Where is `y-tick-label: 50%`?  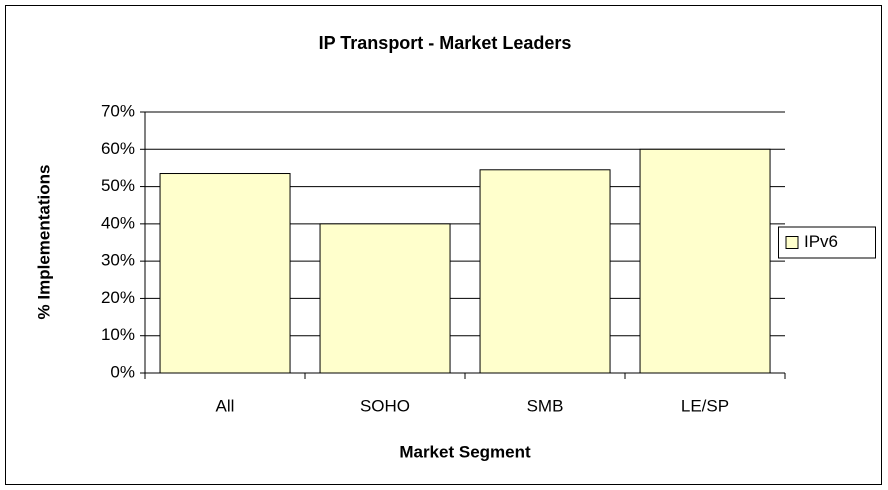 y-tick-label: 50% is located at coordinates (118, 185).